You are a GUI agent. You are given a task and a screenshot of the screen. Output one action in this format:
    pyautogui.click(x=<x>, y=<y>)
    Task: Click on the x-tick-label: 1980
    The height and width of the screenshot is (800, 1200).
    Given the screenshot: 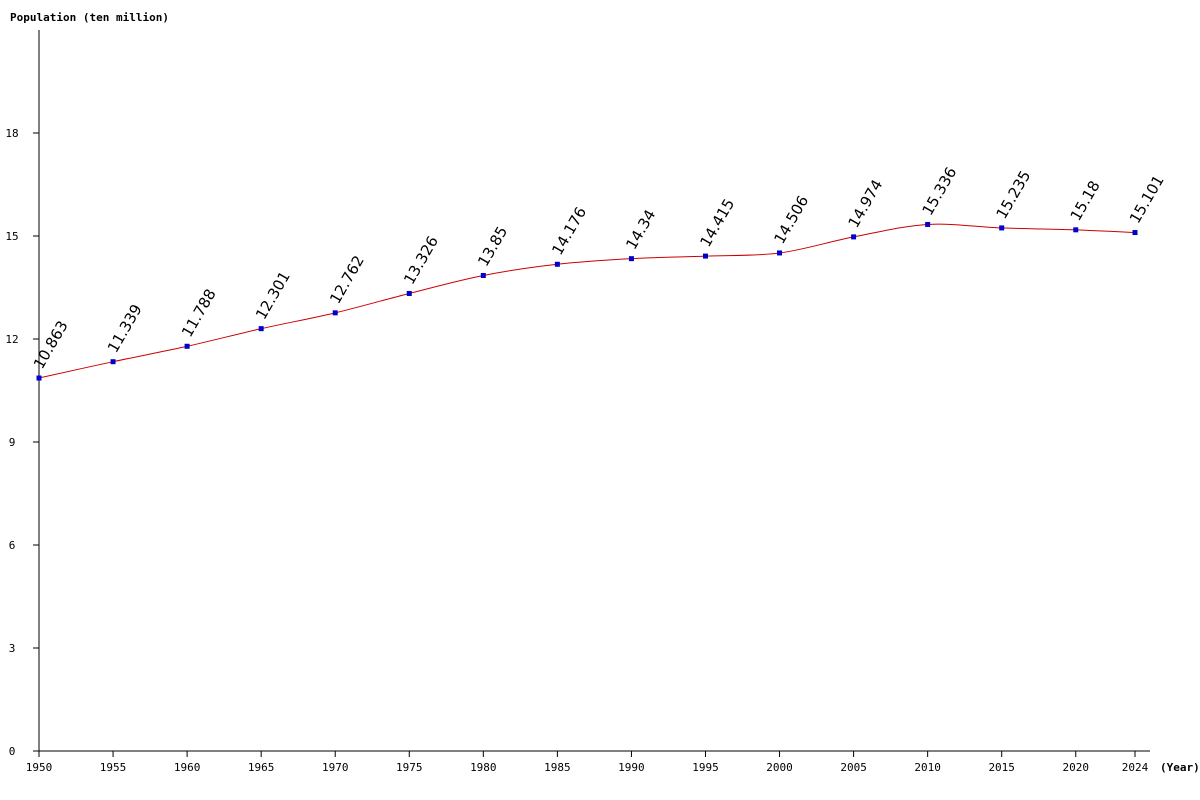 What is the action you would take?
    pyautogui.click(x=483, y=767)
    